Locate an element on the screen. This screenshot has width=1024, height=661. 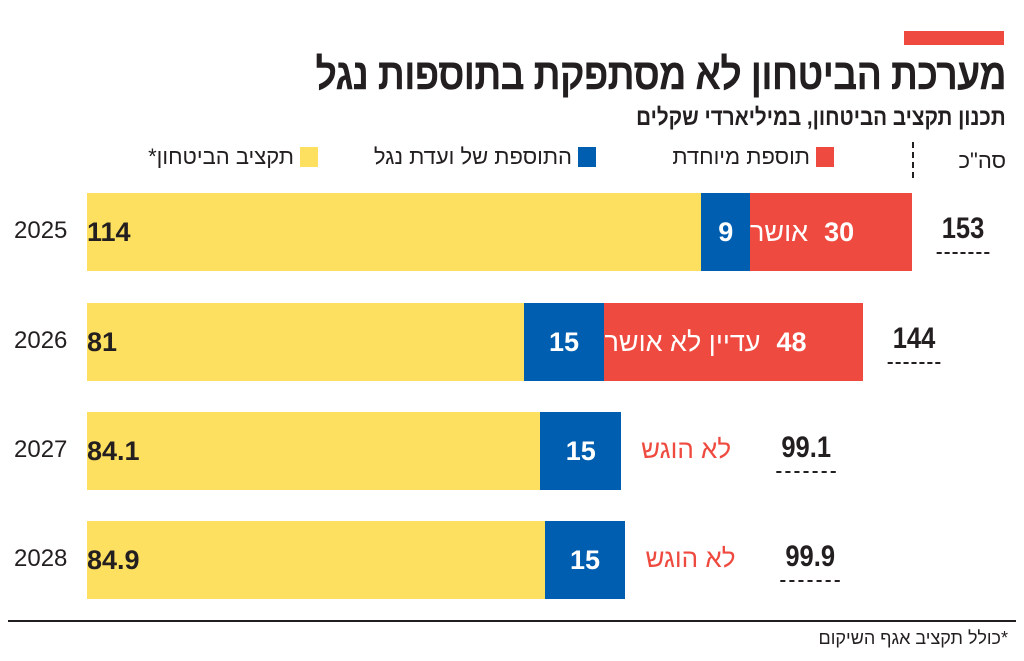
approval-note: אושר is located at coordinates (779, 231).